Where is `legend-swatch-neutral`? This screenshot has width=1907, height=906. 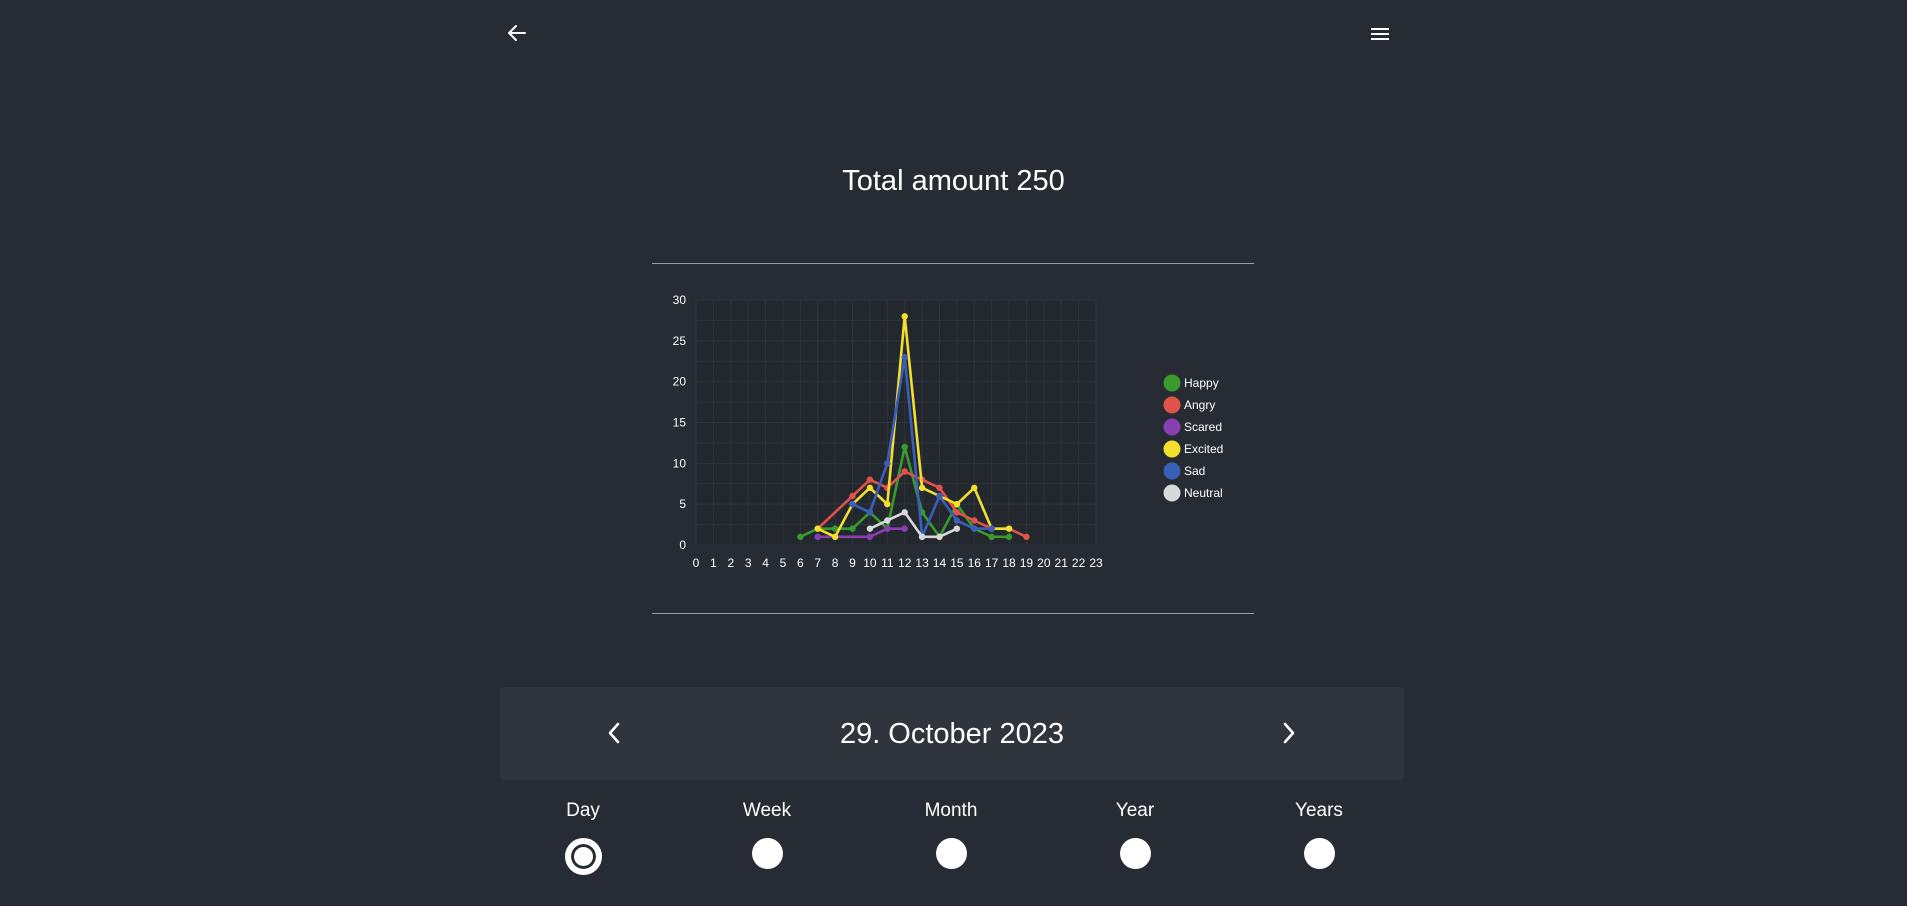
legend-swatch-neutral is located at coordinates (1172, 493).